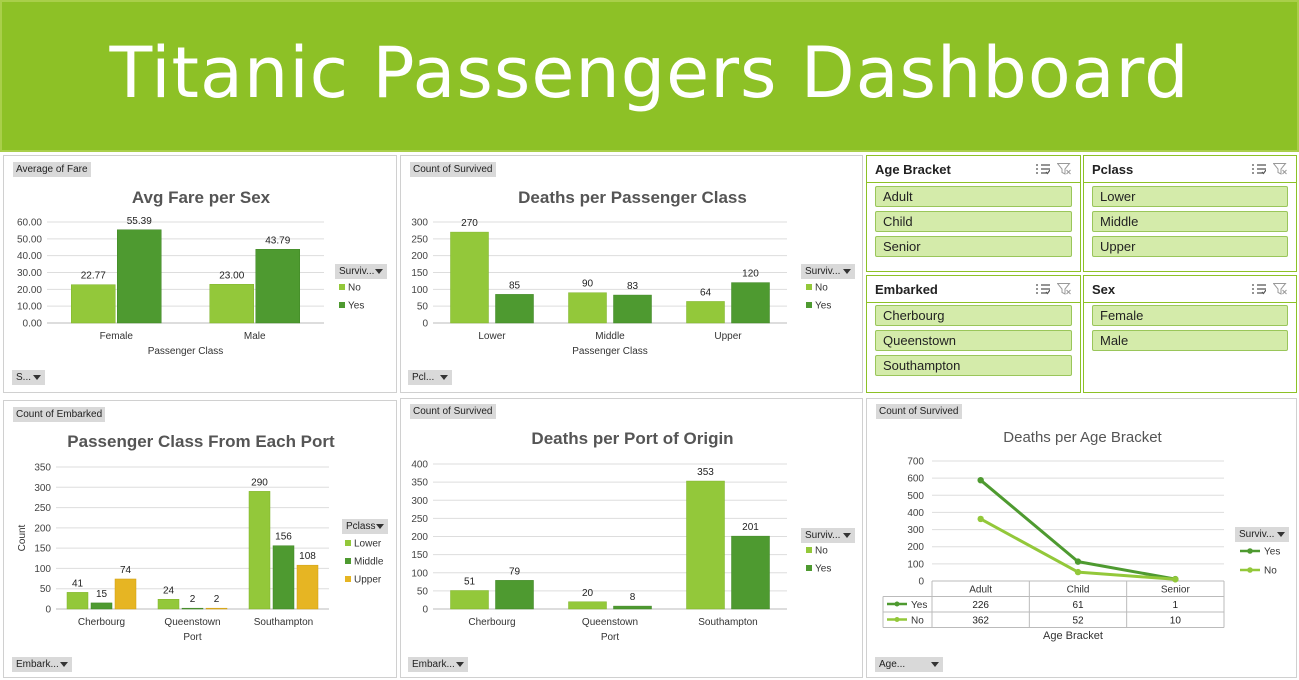  I want to click on slicer-item-cherbourg: Cherbourg, so click(973, 315).